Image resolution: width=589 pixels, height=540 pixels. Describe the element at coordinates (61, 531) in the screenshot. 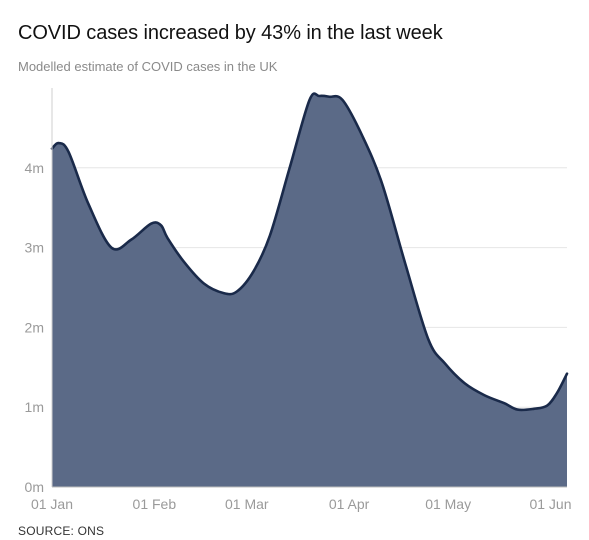

I see `source-note: SOURCE: ONS` at that location.